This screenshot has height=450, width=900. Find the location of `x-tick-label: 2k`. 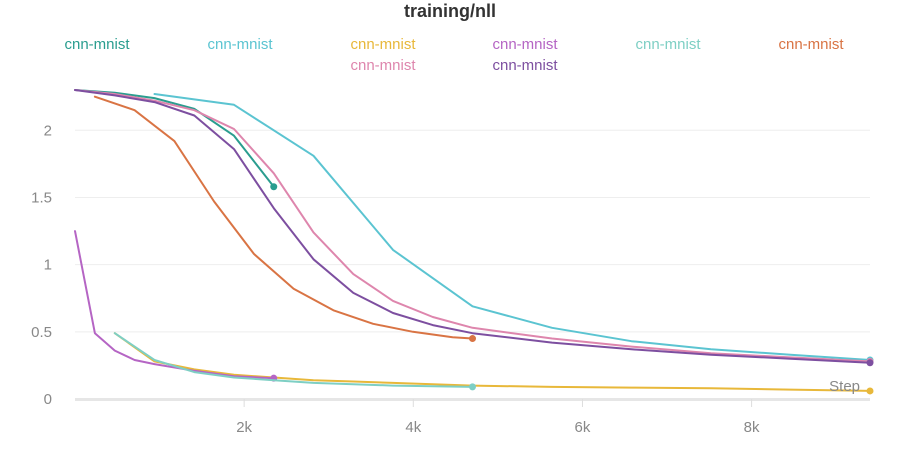

x-tick-label: 2k is located at coordinates (244, 427).